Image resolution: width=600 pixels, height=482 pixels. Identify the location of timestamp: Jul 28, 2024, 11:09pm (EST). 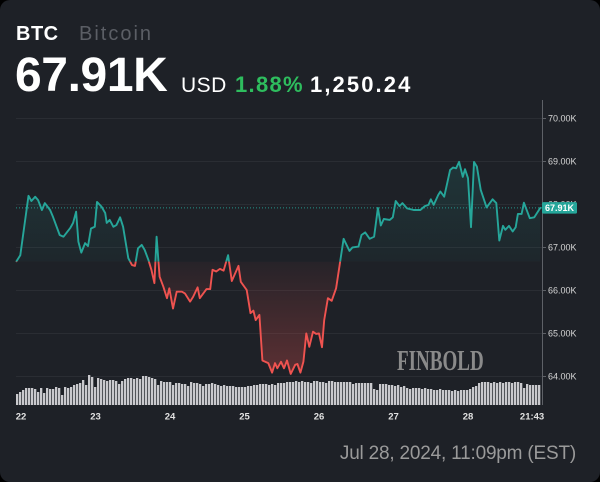
(457, 453).